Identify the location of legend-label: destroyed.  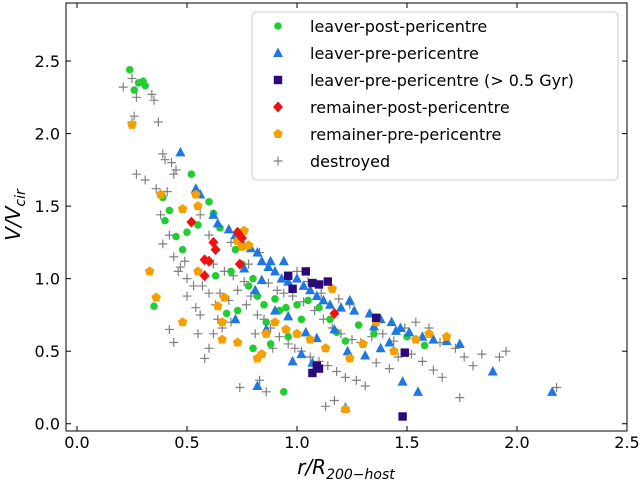
(350, 161).